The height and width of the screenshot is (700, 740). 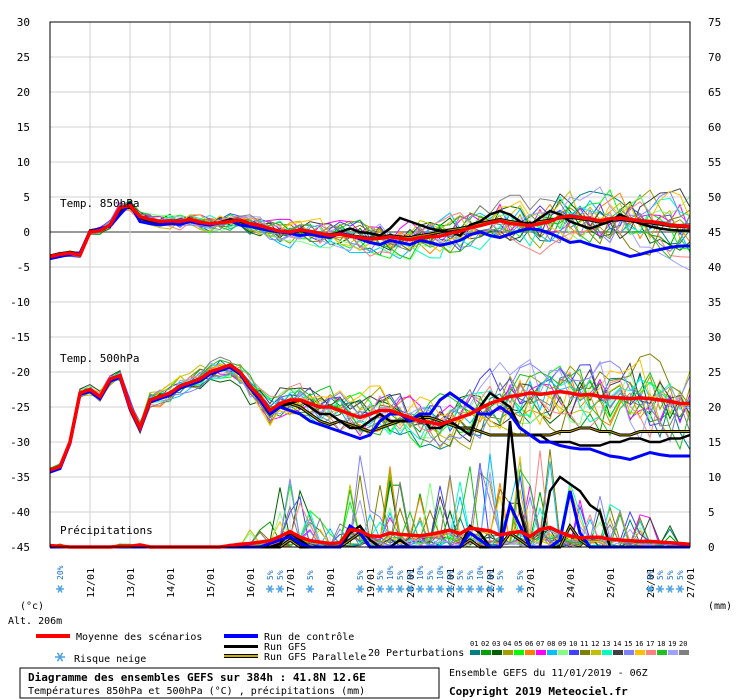 I want to click on info-box, so click(x=229, y=683).